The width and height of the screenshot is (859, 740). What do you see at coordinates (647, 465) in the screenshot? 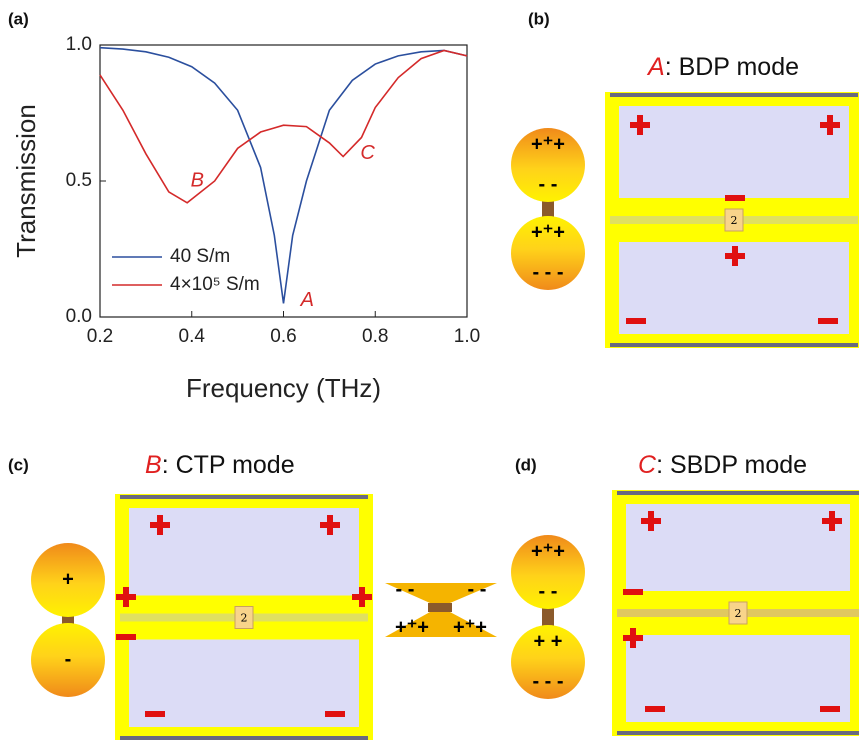
I see `mode-letter: C` at bounding box center [647, 465].